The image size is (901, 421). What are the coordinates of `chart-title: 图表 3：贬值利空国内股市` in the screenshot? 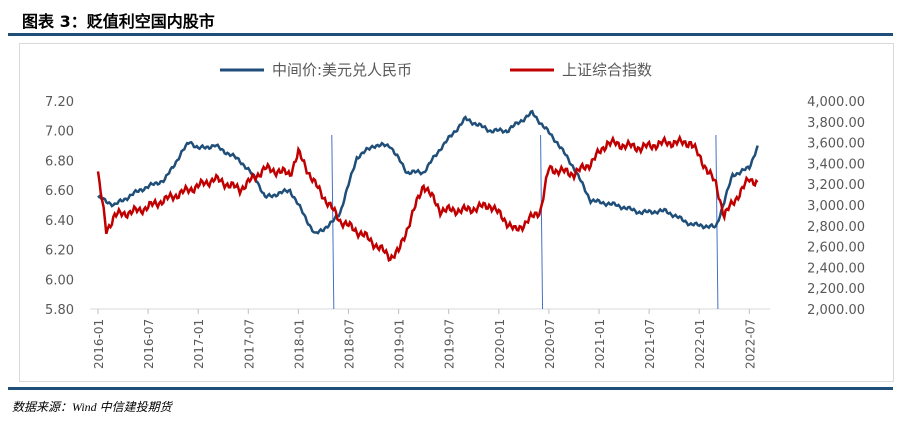 It's located at (118, 21).